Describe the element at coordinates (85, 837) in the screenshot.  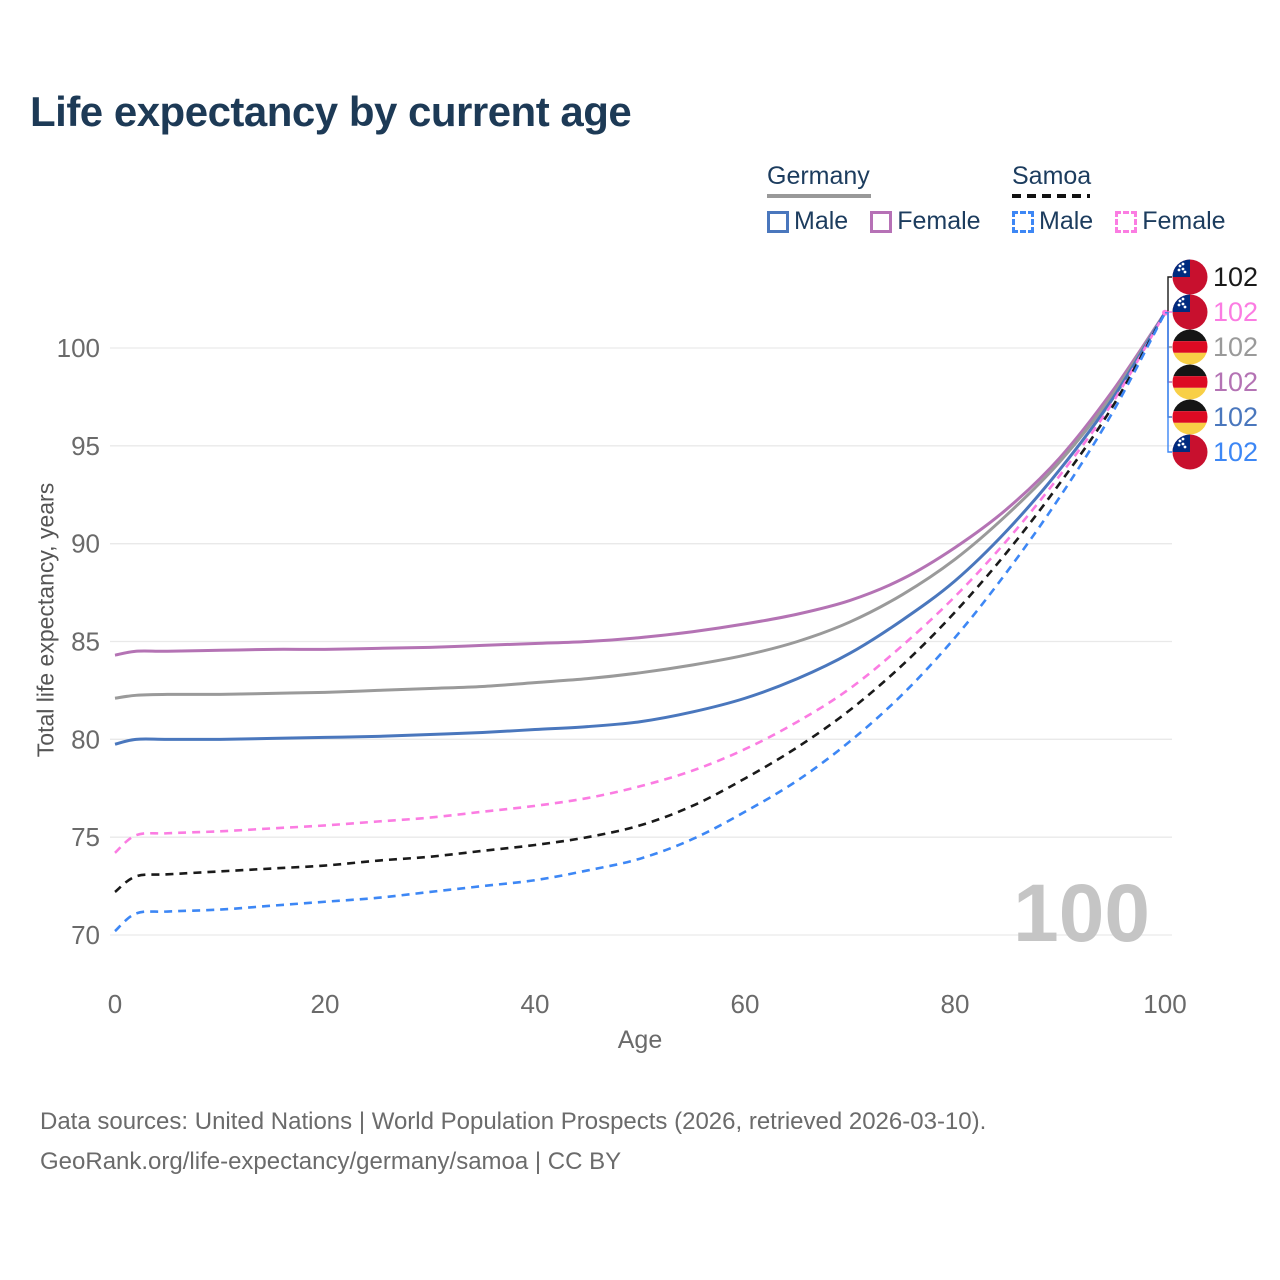
I see `y-tick-75: 75` at that location.